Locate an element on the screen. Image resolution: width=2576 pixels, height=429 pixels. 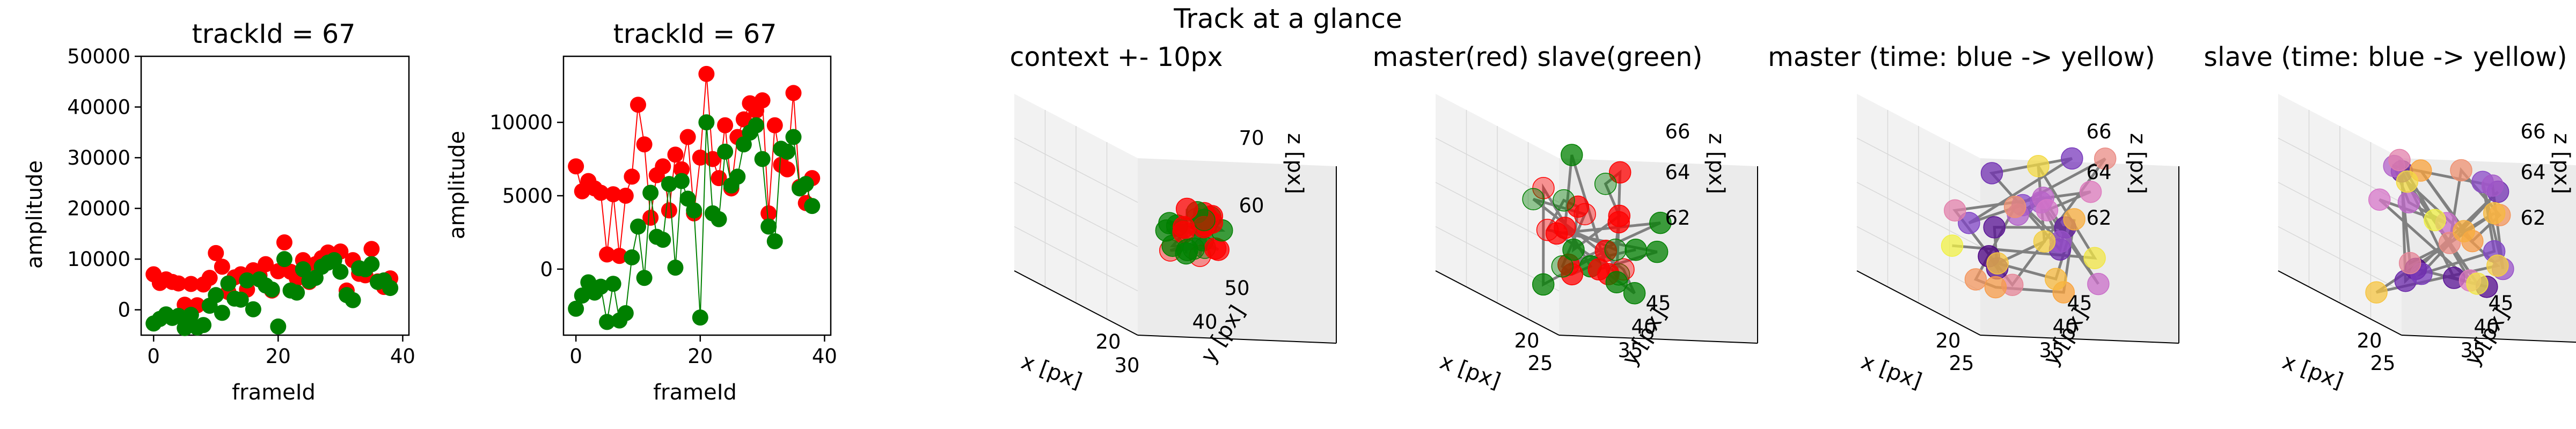
panel-1-ytick-4: 40000 is located at coordinates (98, 107).